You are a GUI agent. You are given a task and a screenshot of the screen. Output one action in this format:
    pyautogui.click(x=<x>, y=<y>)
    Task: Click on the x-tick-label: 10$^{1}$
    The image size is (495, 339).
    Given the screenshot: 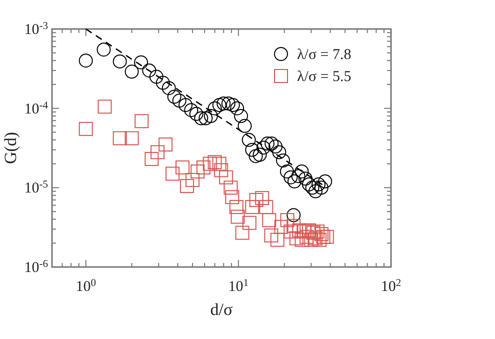 What is the action you would take?
    pyautogui.click(x=238, y=286)
    